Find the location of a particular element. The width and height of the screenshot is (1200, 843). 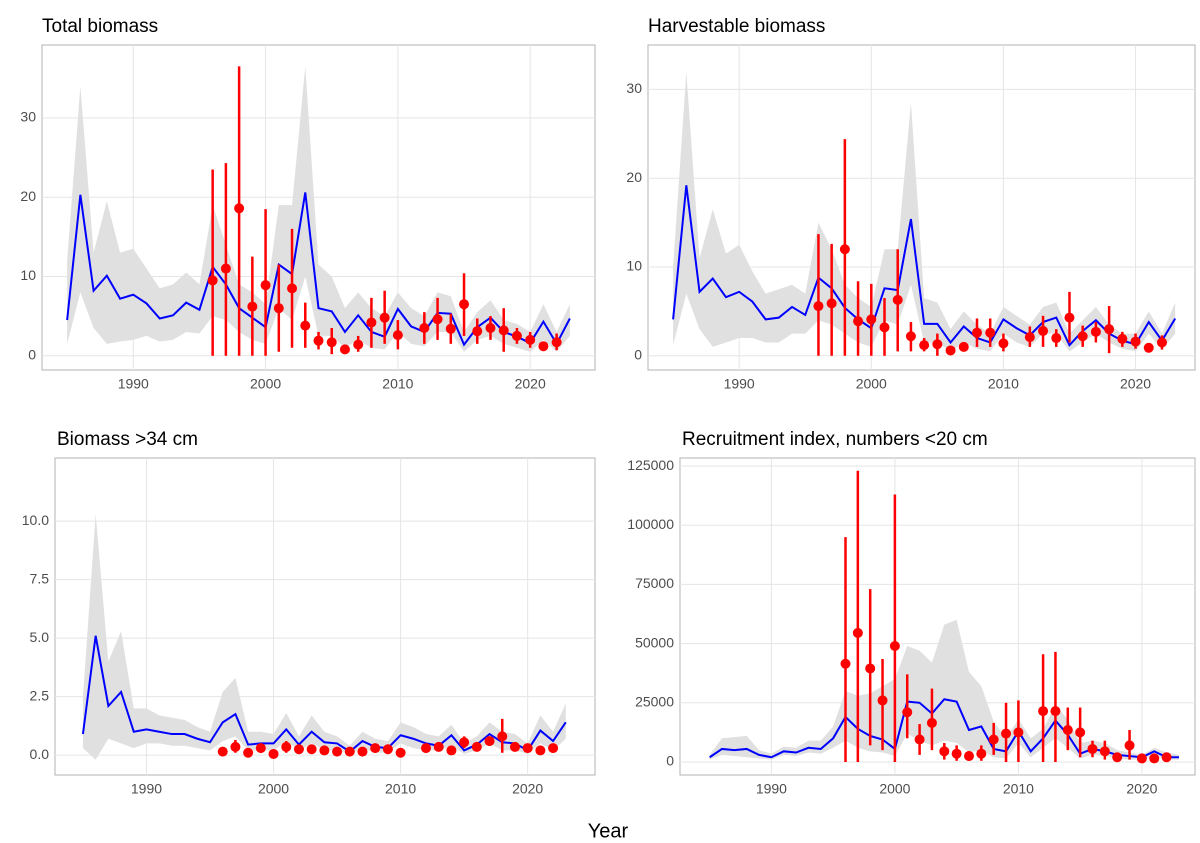

panel-title: Biomass >34 cm is located at coordinates (127, 439).